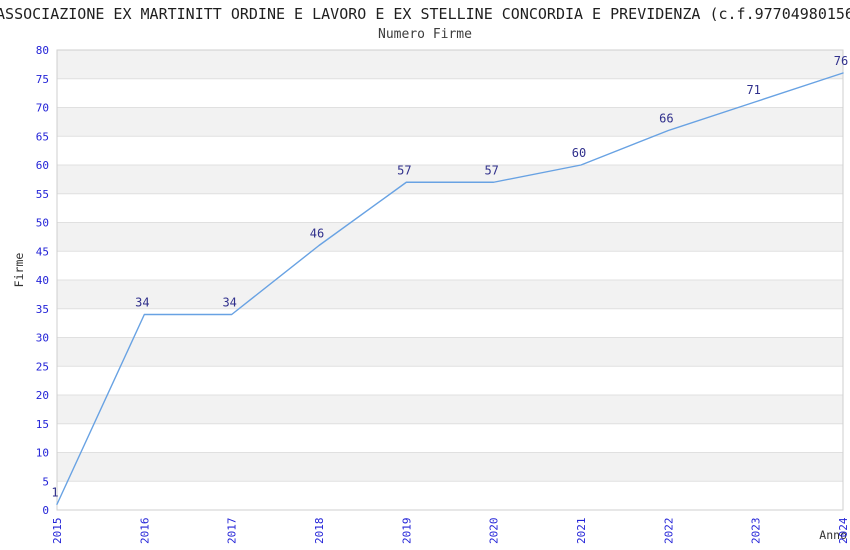 This screenshot has height=550, width=850. I want to click on x-axis-tick-labels: 2015 2016 2017 2018 2019 2020 2021 2022 2023 2024, so click(450, 530).